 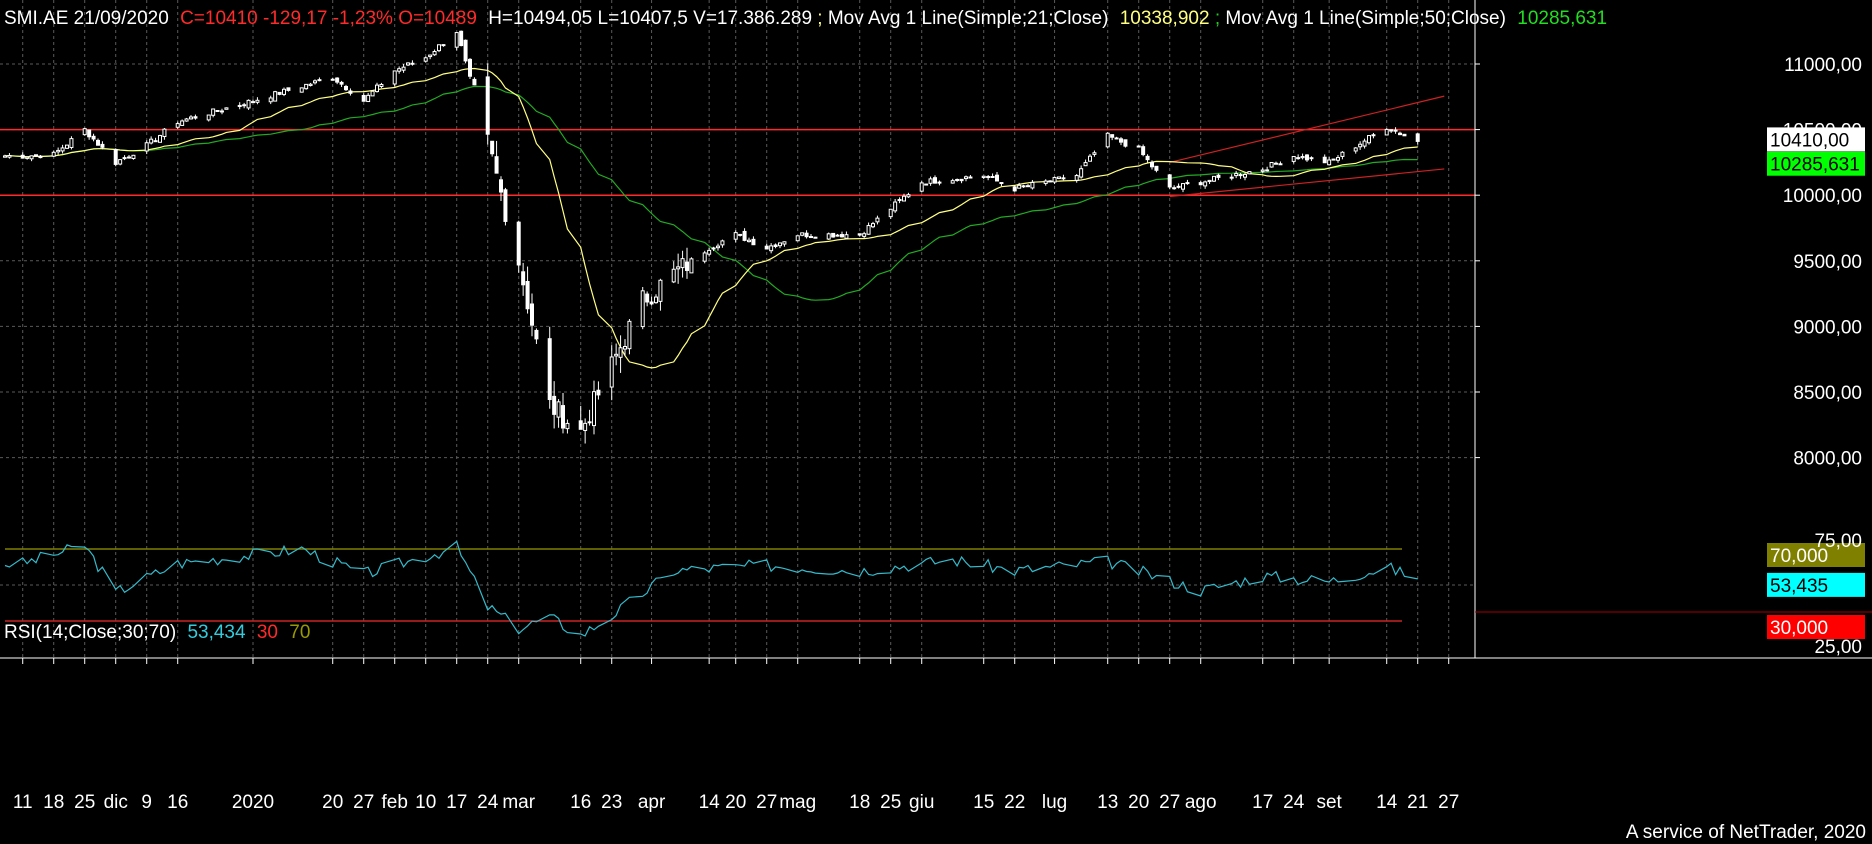 I want to click on header-ma50-value: 10285,631, so click(x=1562, y=18).